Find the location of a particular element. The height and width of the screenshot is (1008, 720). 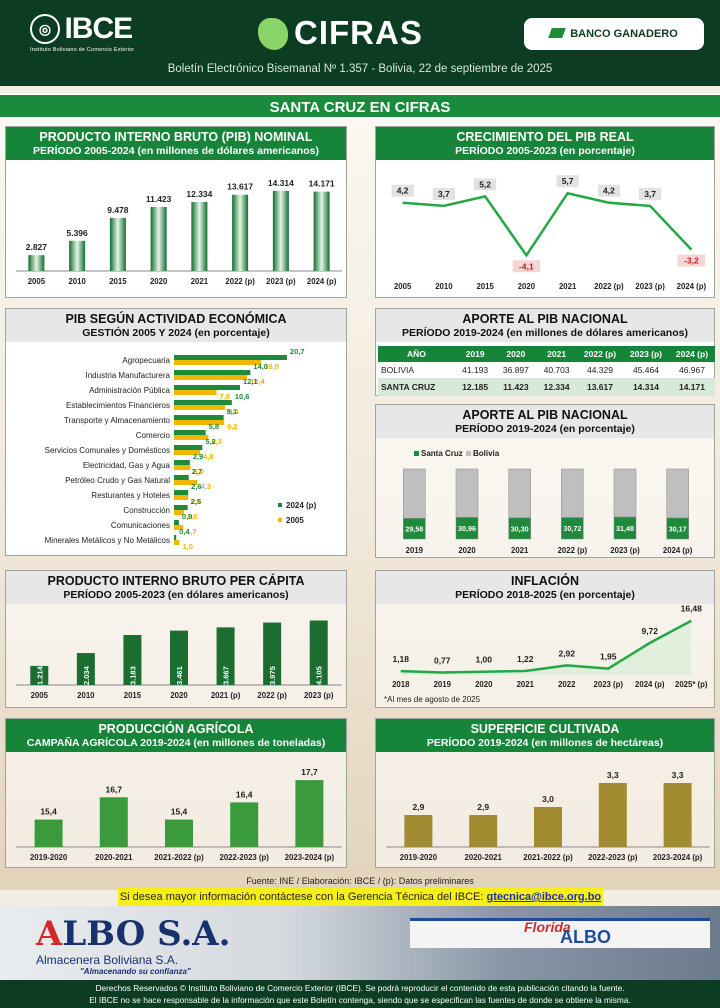

bank-sponsor-logo: BANCO GANADERO is located at coordinates (614, 34).